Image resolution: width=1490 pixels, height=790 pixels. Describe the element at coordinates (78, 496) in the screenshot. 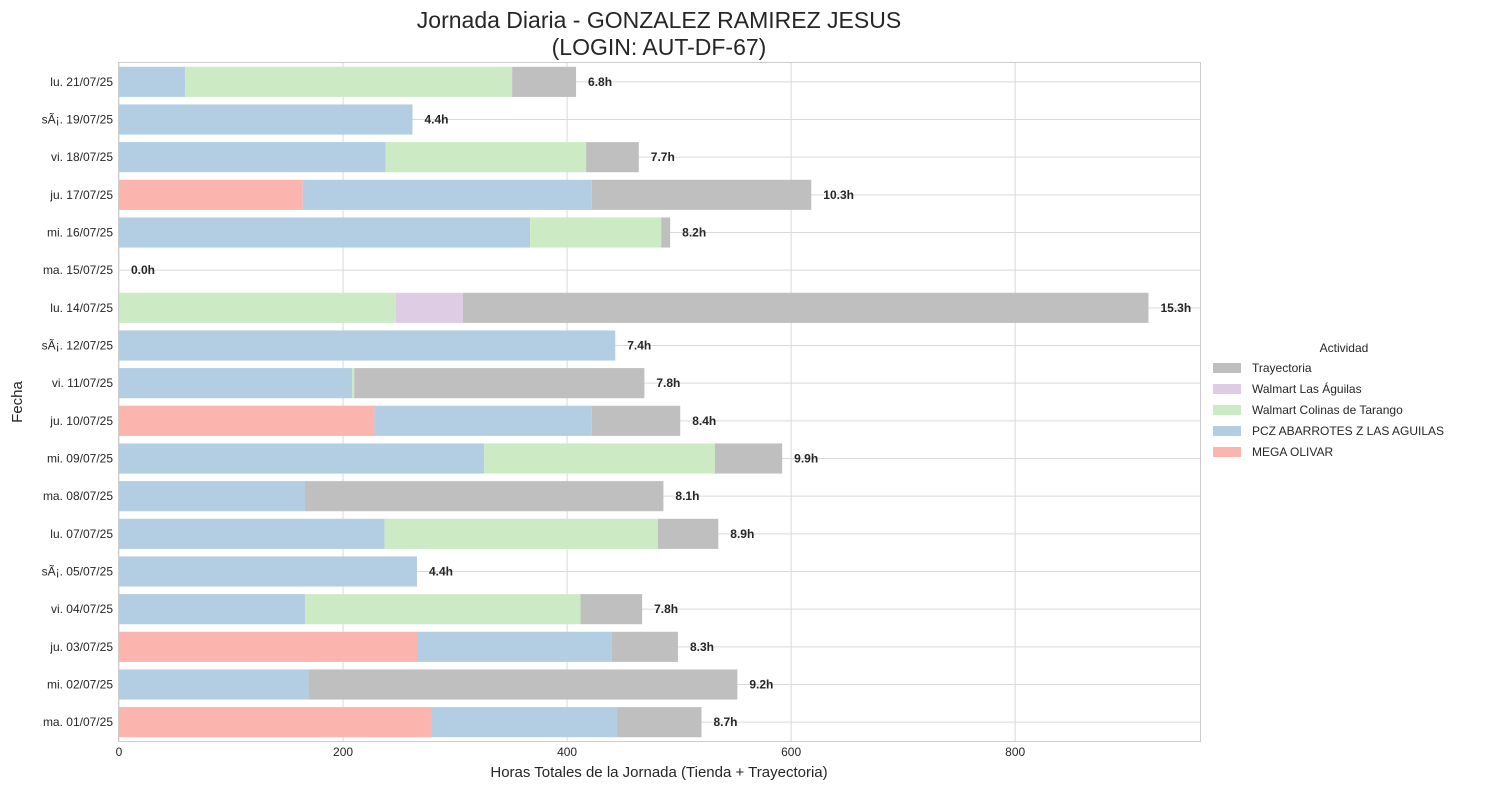

I see `y-tick-label: ma. 08/07/25` at that location.